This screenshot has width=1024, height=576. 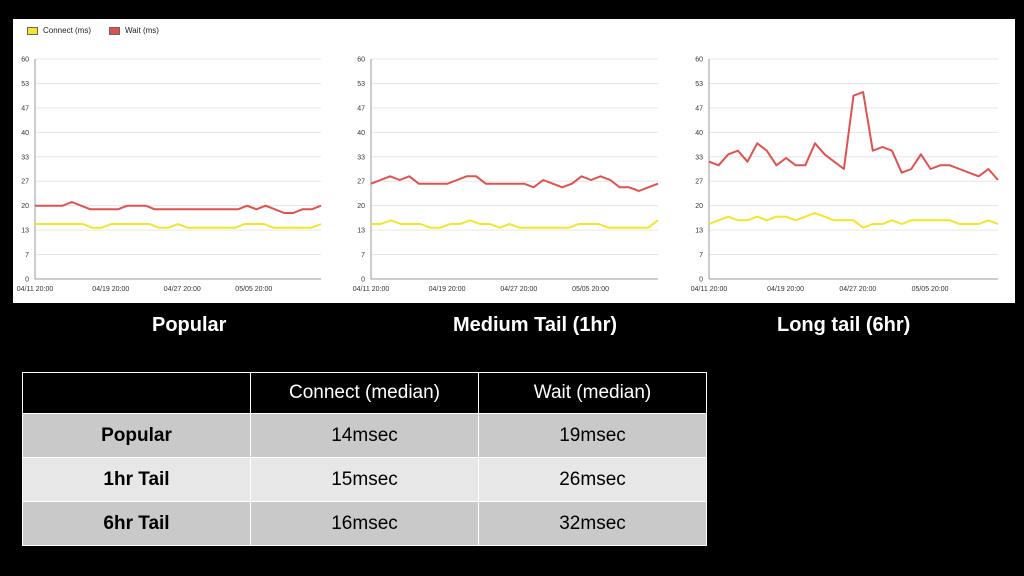 I want to click on table-row: 6hr Tail 16msec 32msec, so click(x=364, y=523).